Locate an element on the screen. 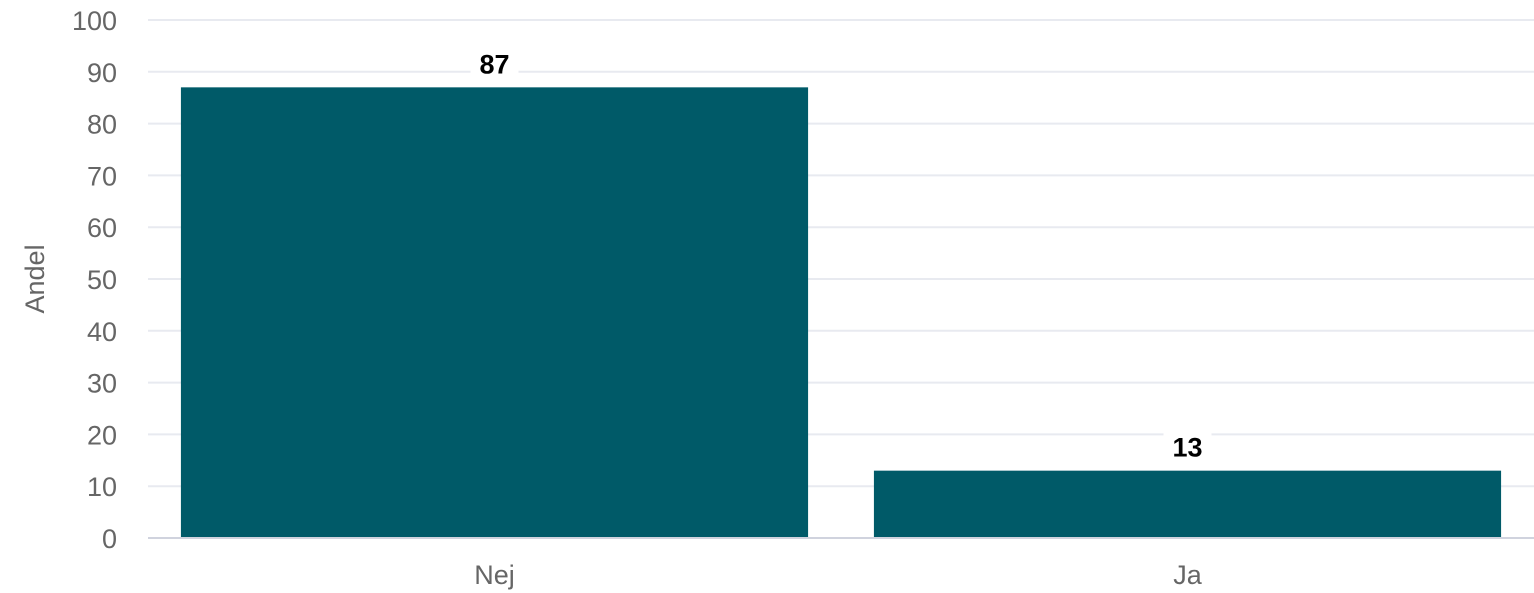  y-tick-label: 70 is located at coordinates (102, 176).